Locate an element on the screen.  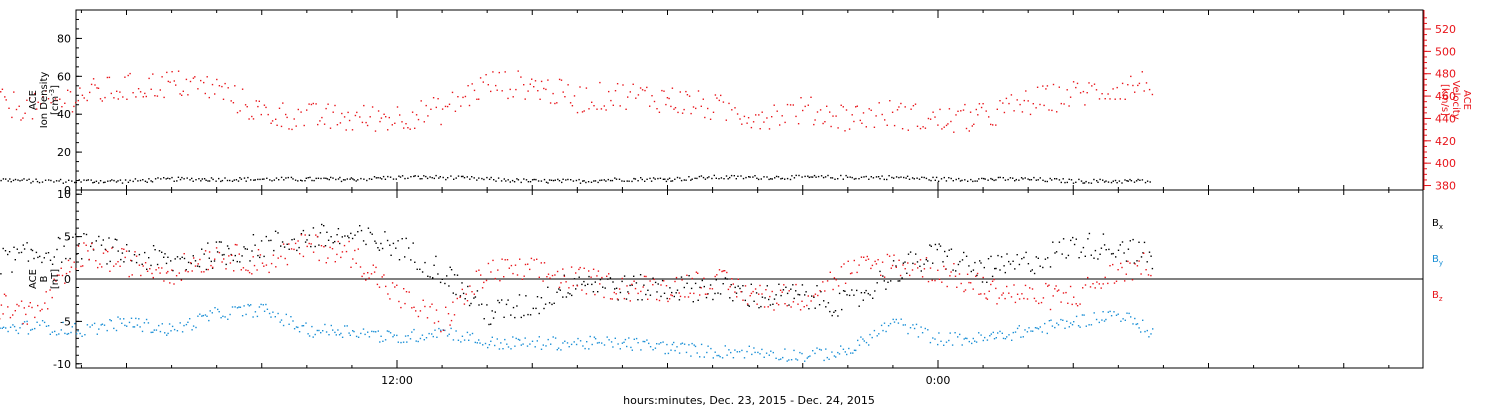
top-left-tick-label: 20 is located at coordinates (64, 152).